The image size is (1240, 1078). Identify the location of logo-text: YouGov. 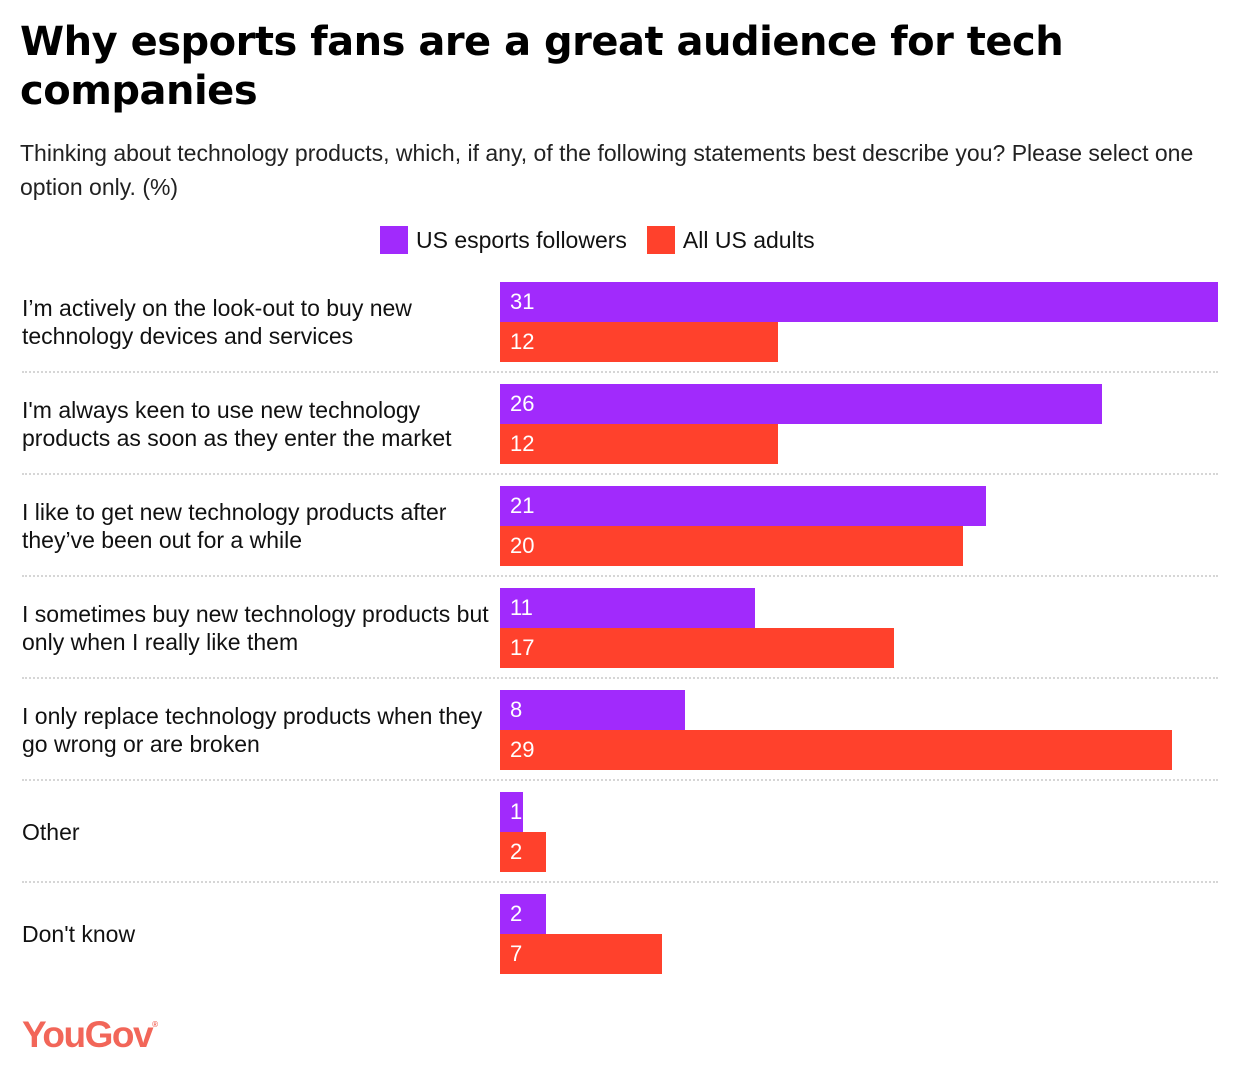
(88, 1034).